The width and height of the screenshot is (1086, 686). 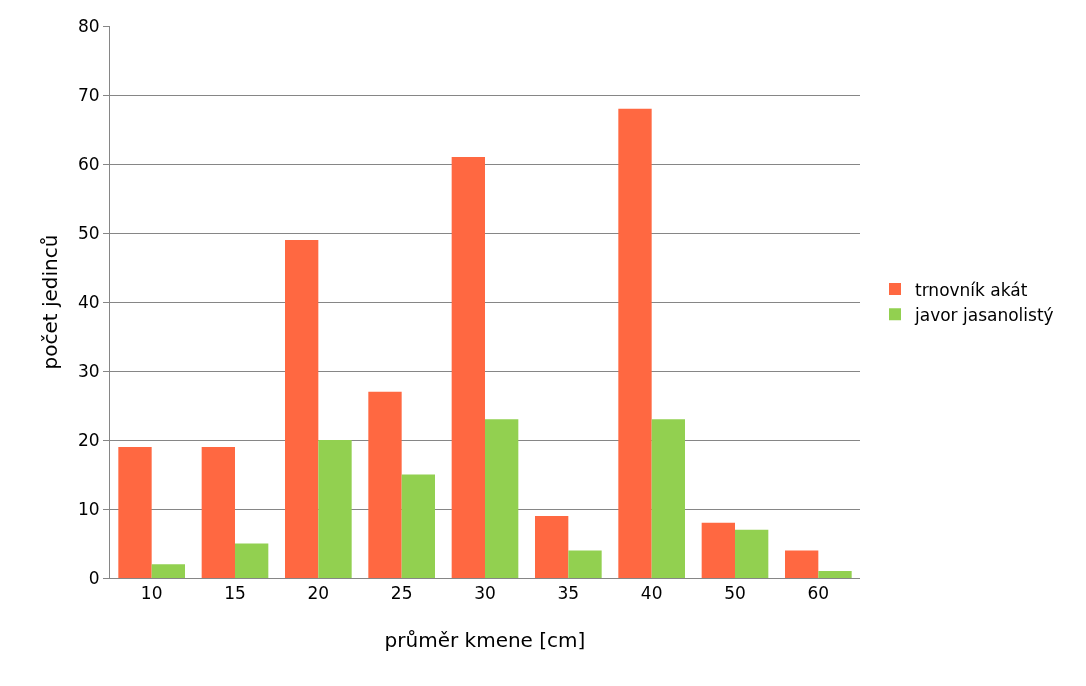 What do you see at coordinates (88, 163) in the screenshot?
I see `y-tick-label: 60` at bounding box center [88, 163].